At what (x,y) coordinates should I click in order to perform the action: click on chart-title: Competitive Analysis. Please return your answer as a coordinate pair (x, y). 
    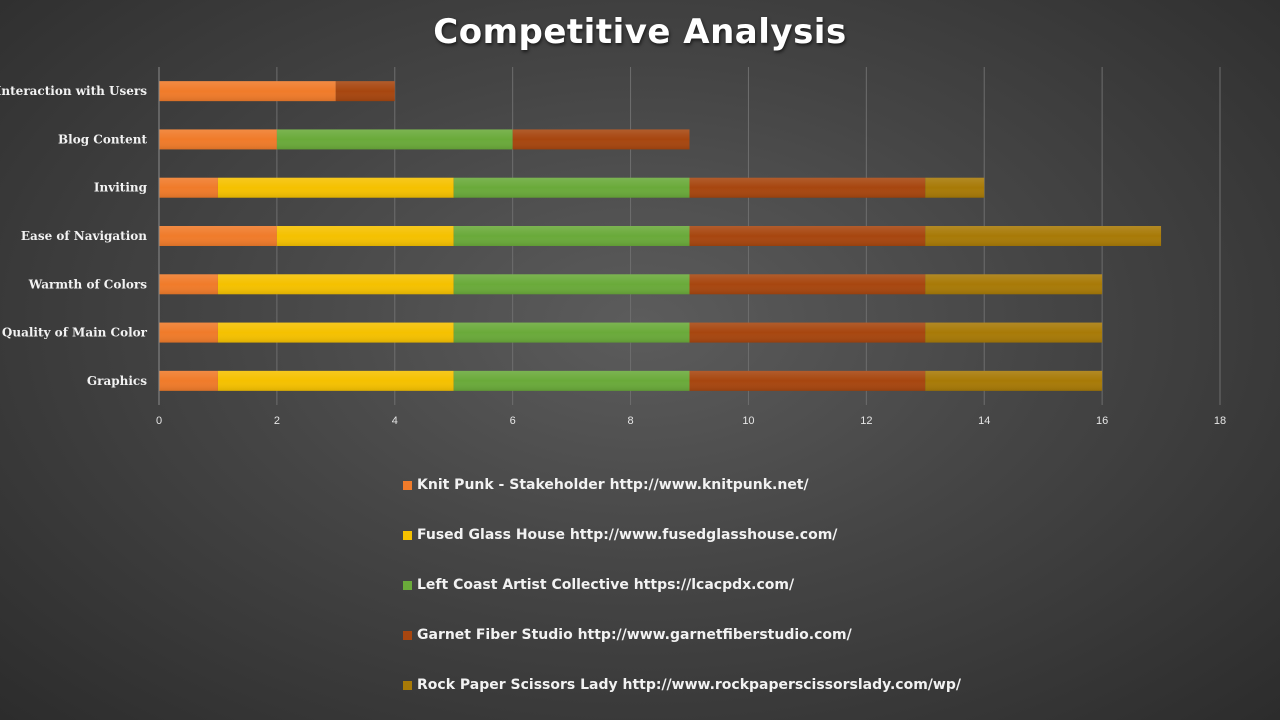
    Looking at the image, I should click on (640, 32).